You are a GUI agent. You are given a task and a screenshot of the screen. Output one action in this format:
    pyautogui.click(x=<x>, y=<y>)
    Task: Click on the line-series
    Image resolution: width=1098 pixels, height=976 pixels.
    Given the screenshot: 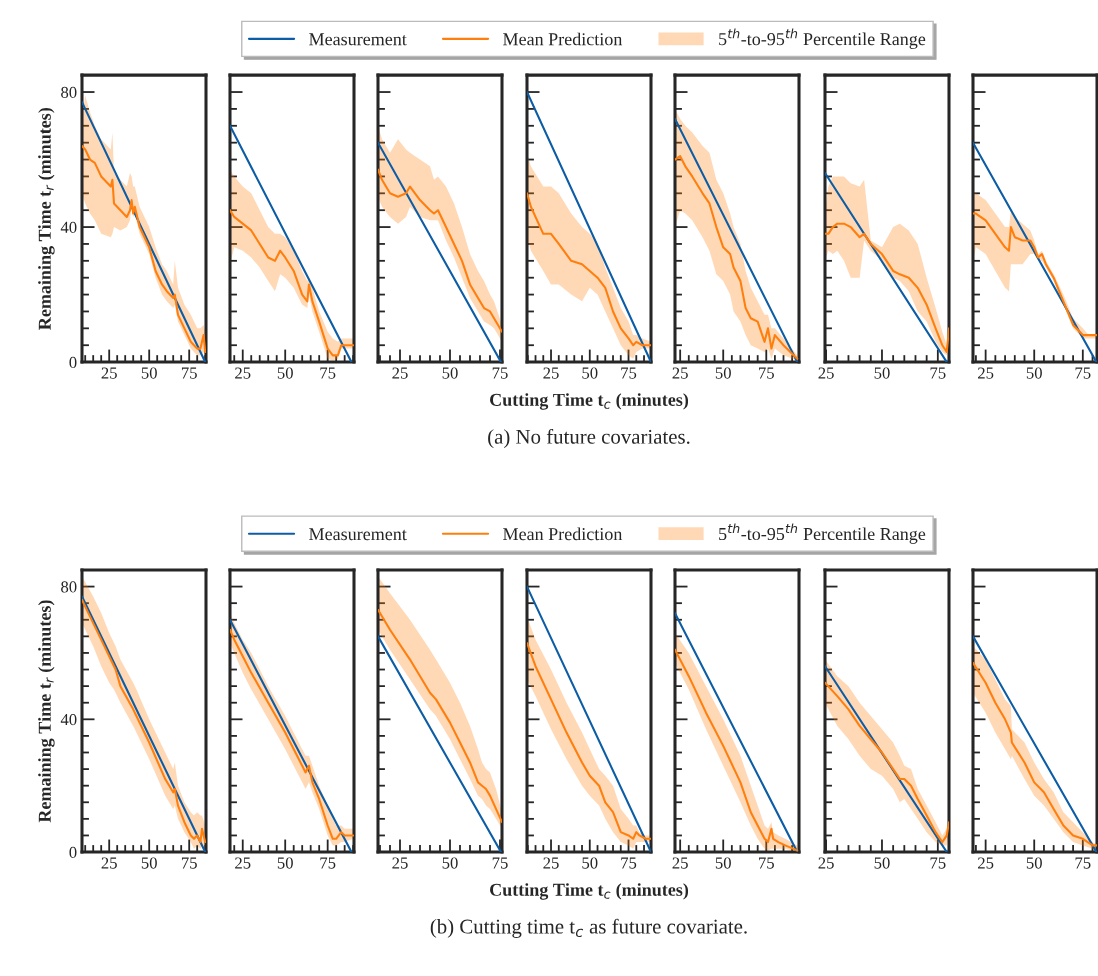 What is the action you would take?
    pyautogui.click(x=144, y=249)
    